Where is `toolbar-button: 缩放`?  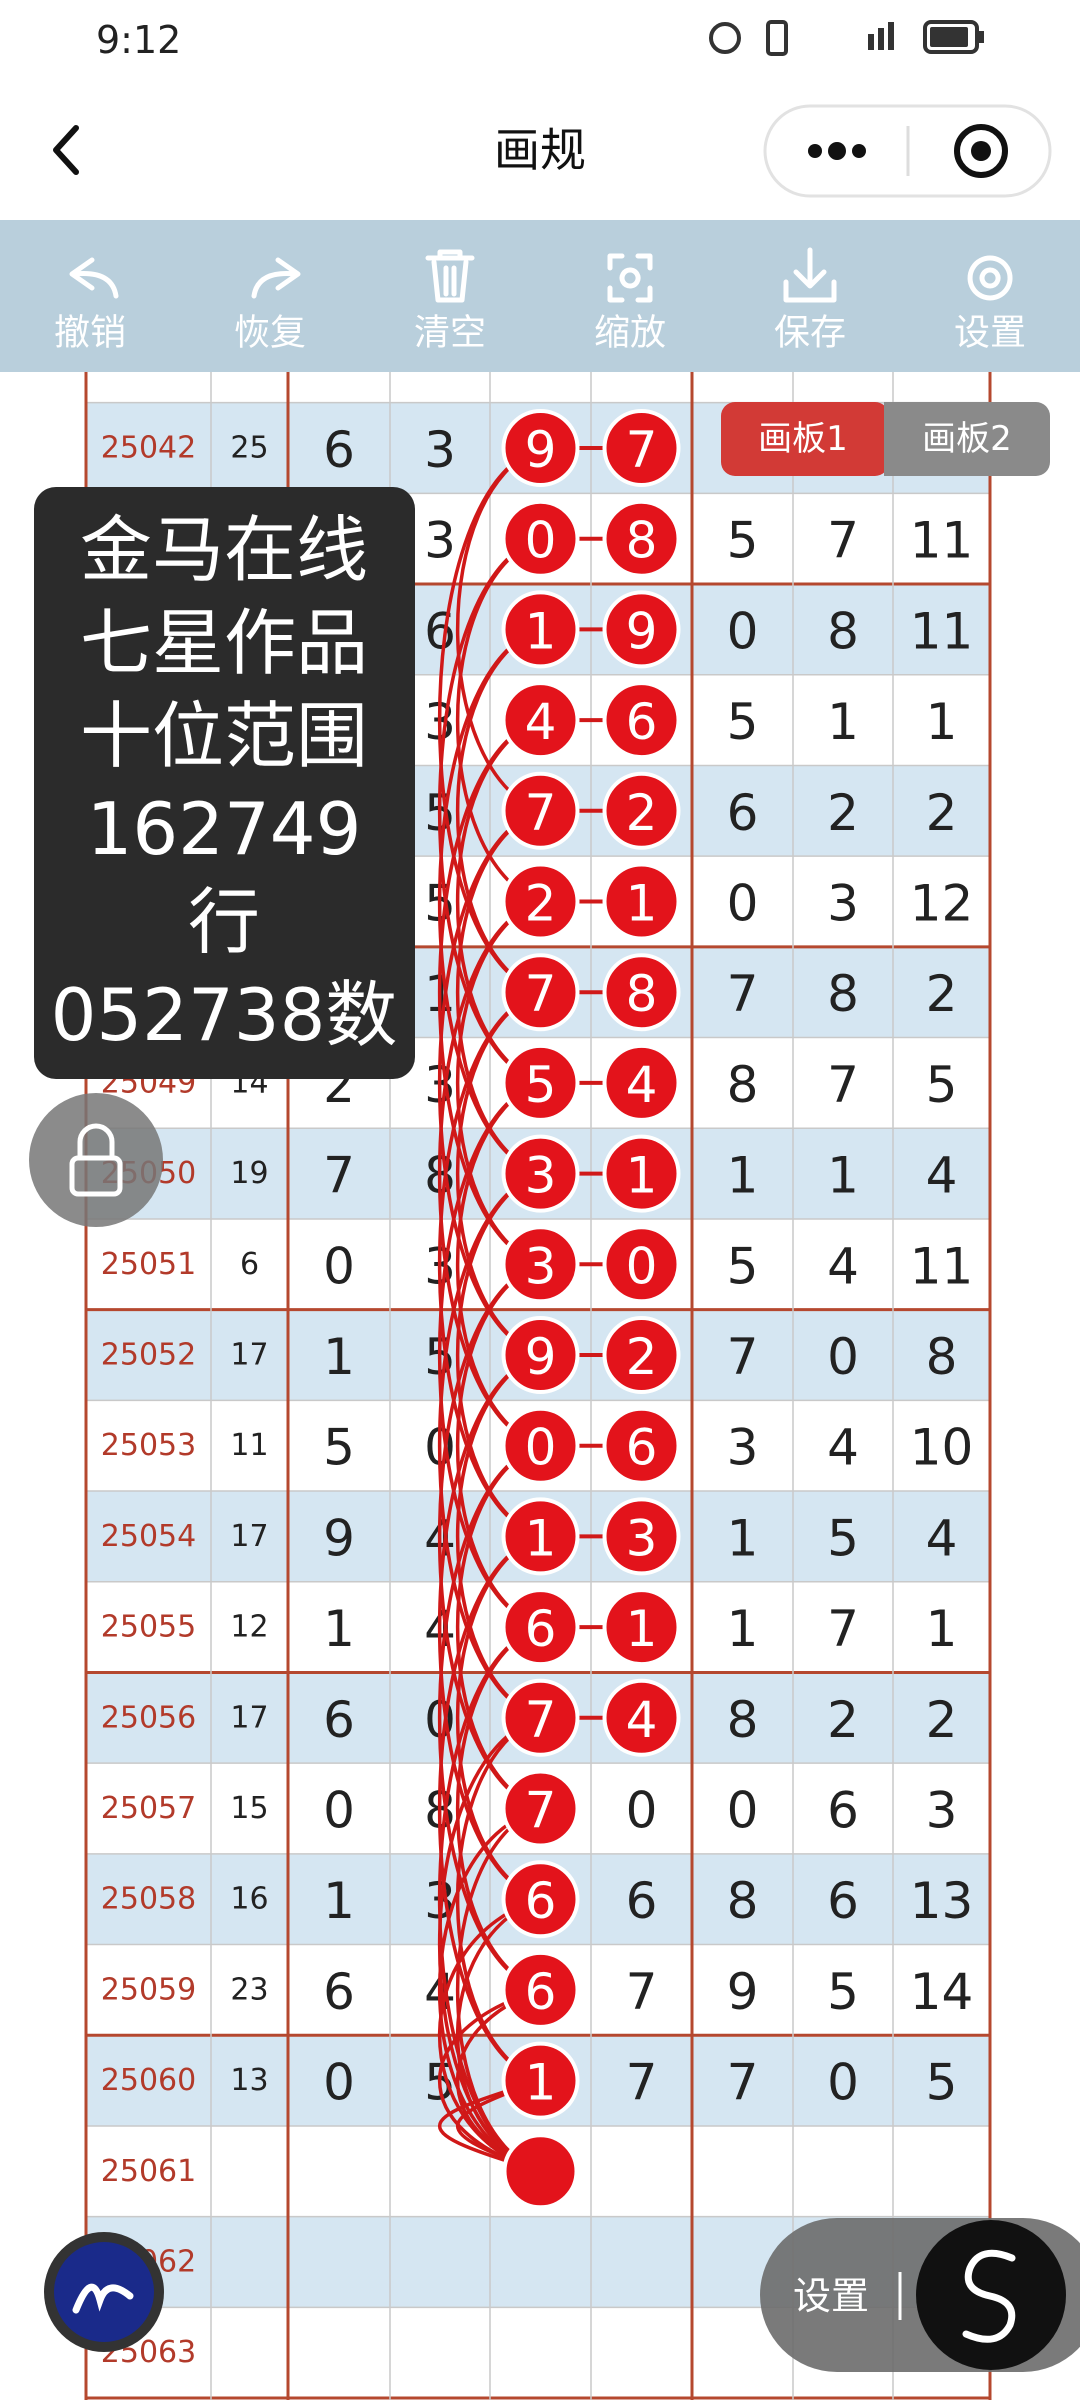
toolbar-button: 缩放 is located at coordinates (630, 303).